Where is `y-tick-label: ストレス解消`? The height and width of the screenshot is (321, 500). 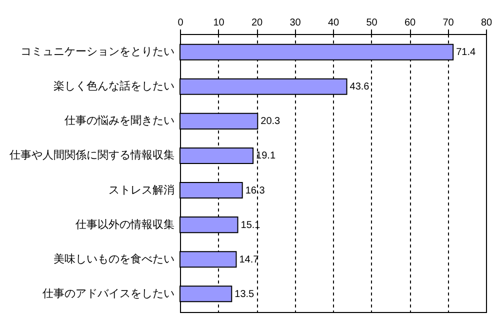 y-tick-label: ストレス解消 is located at coordinates (141, 189).